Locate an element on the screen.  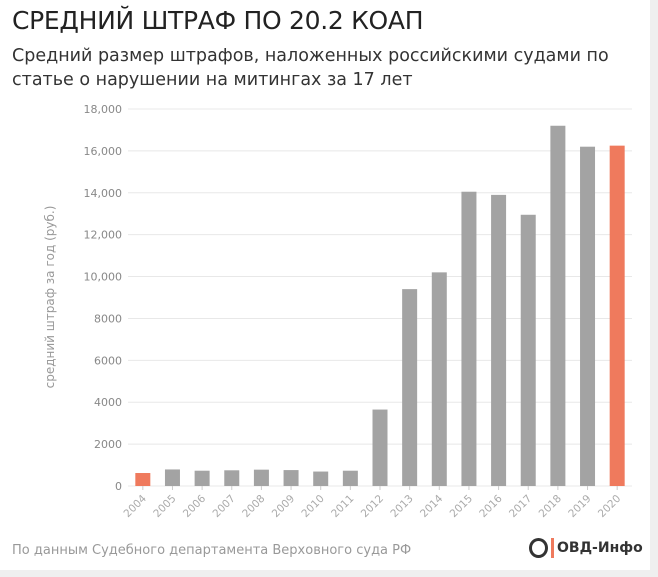
bar-2005 is located at coordinates (172, 477).